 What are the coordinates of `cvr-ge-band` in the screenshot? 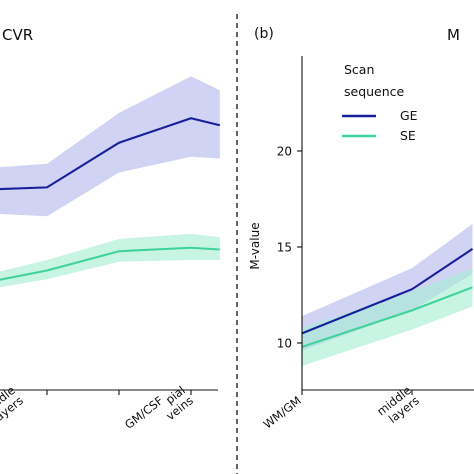 It's located at (110, 146).